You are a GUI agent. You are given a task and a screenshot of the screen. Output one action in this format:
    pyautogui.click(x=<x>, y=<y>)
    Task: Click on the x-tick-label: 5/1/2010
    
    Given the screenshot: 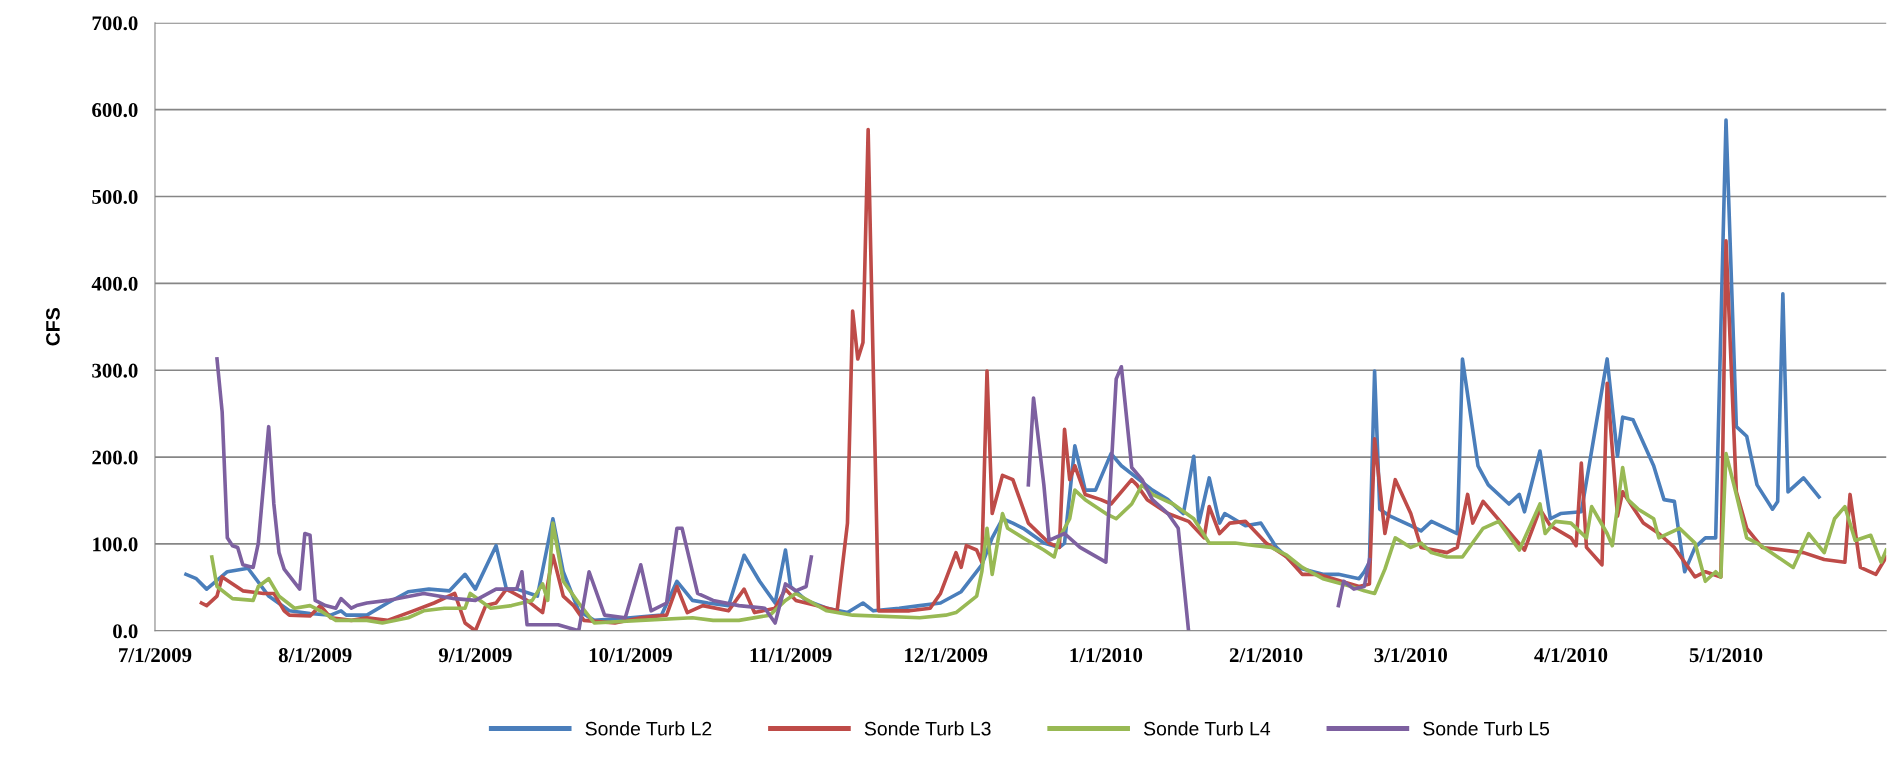 What is the action you would take?
    pyautogui.click(x=1726, y=655)
    